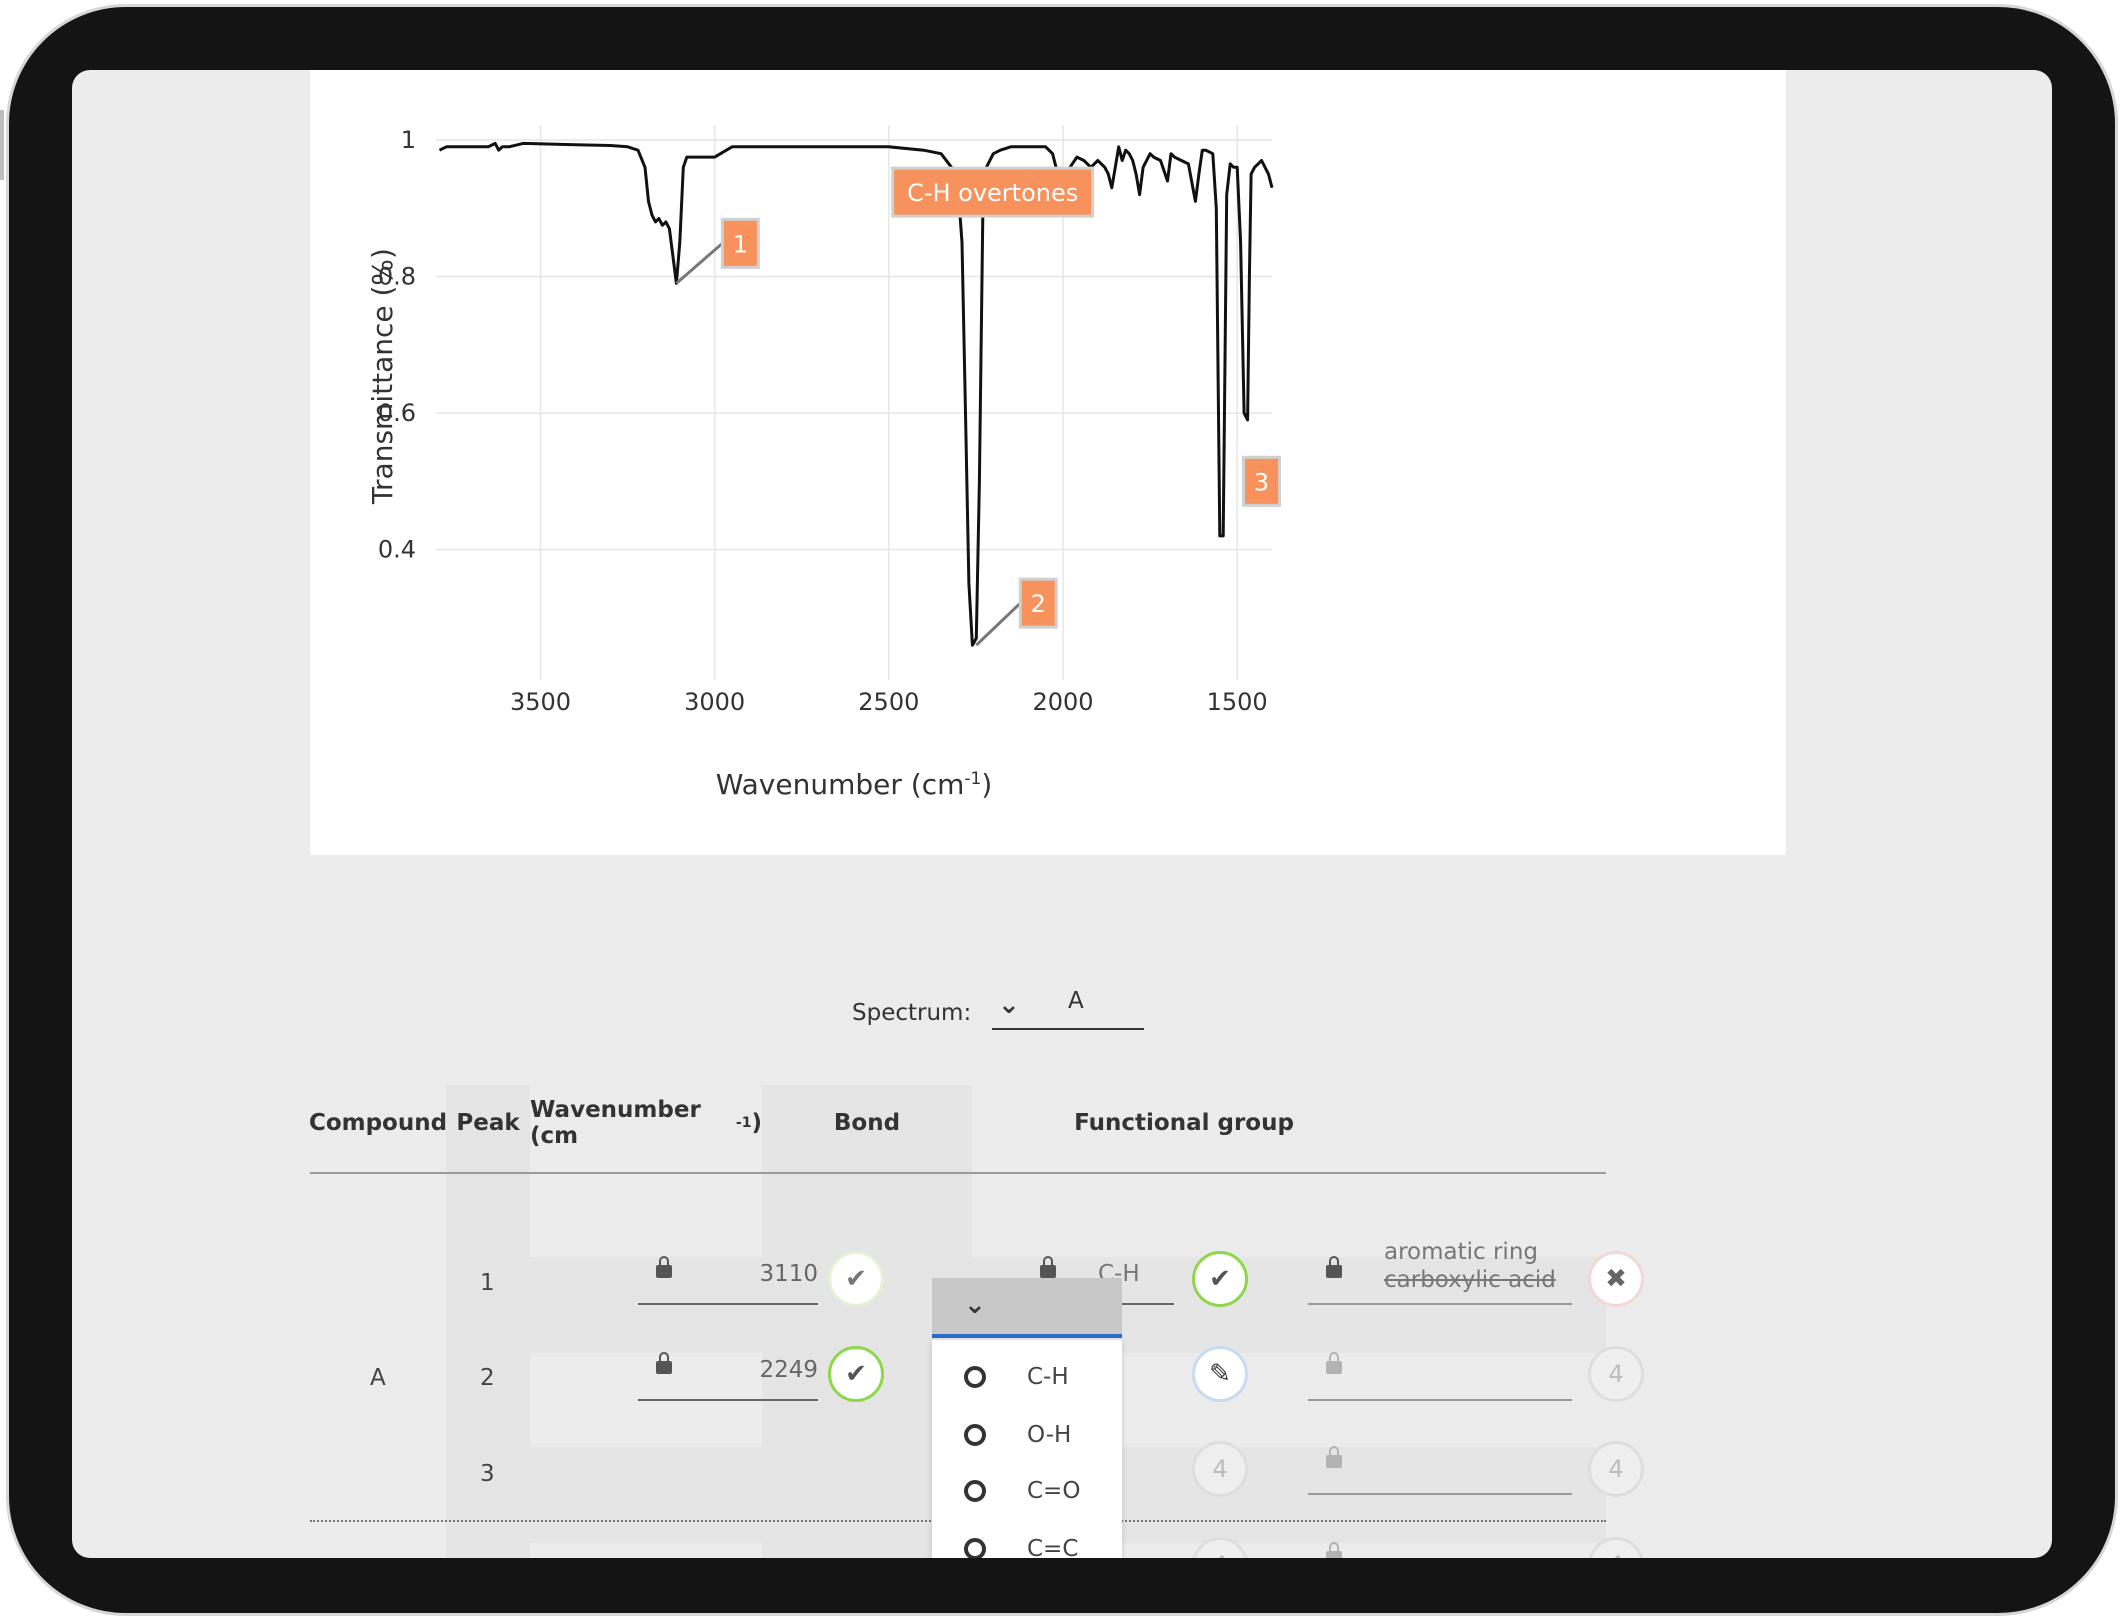 Image resolution: width=2124 pixels, height=1622 pixels. I want to click on annotation-label: 3, so click(1261, 482).